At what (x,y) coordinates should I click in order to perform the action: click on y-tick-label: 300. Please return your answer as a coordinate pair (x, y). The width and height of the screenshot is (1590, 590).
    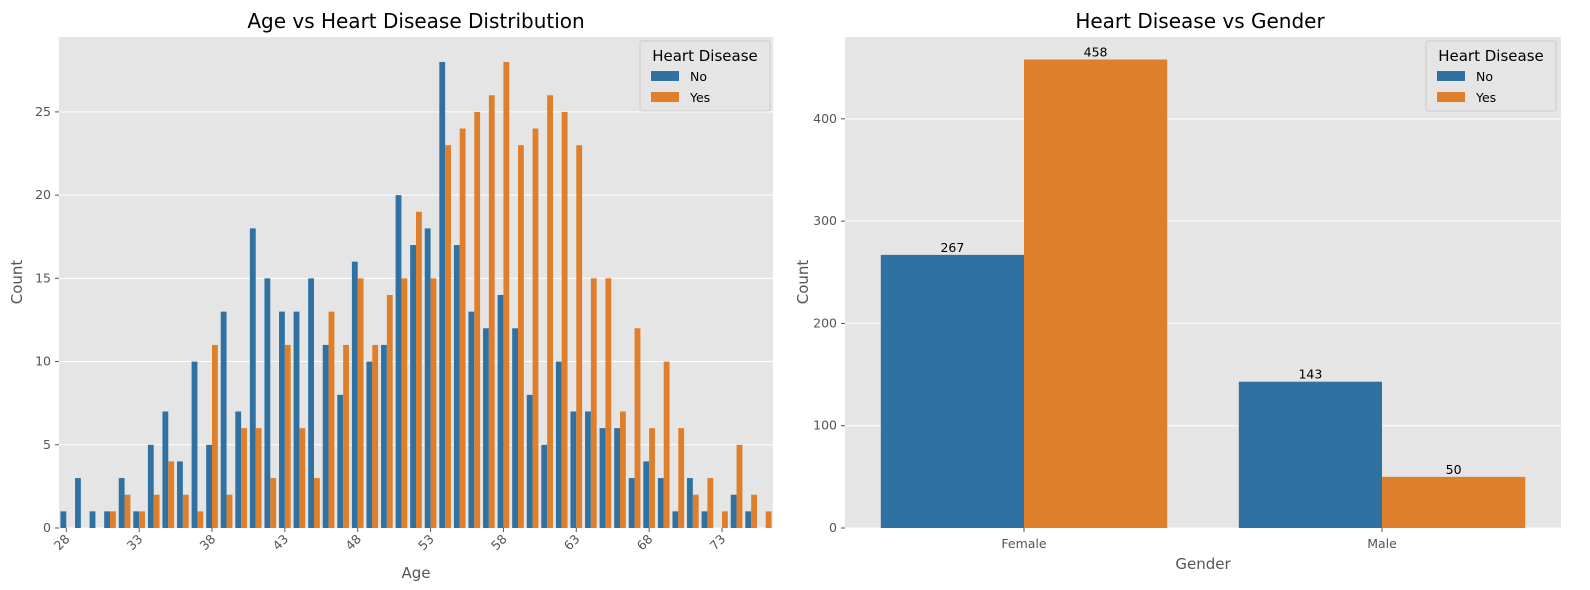
    Looking at the image, I should click on (825, 220).